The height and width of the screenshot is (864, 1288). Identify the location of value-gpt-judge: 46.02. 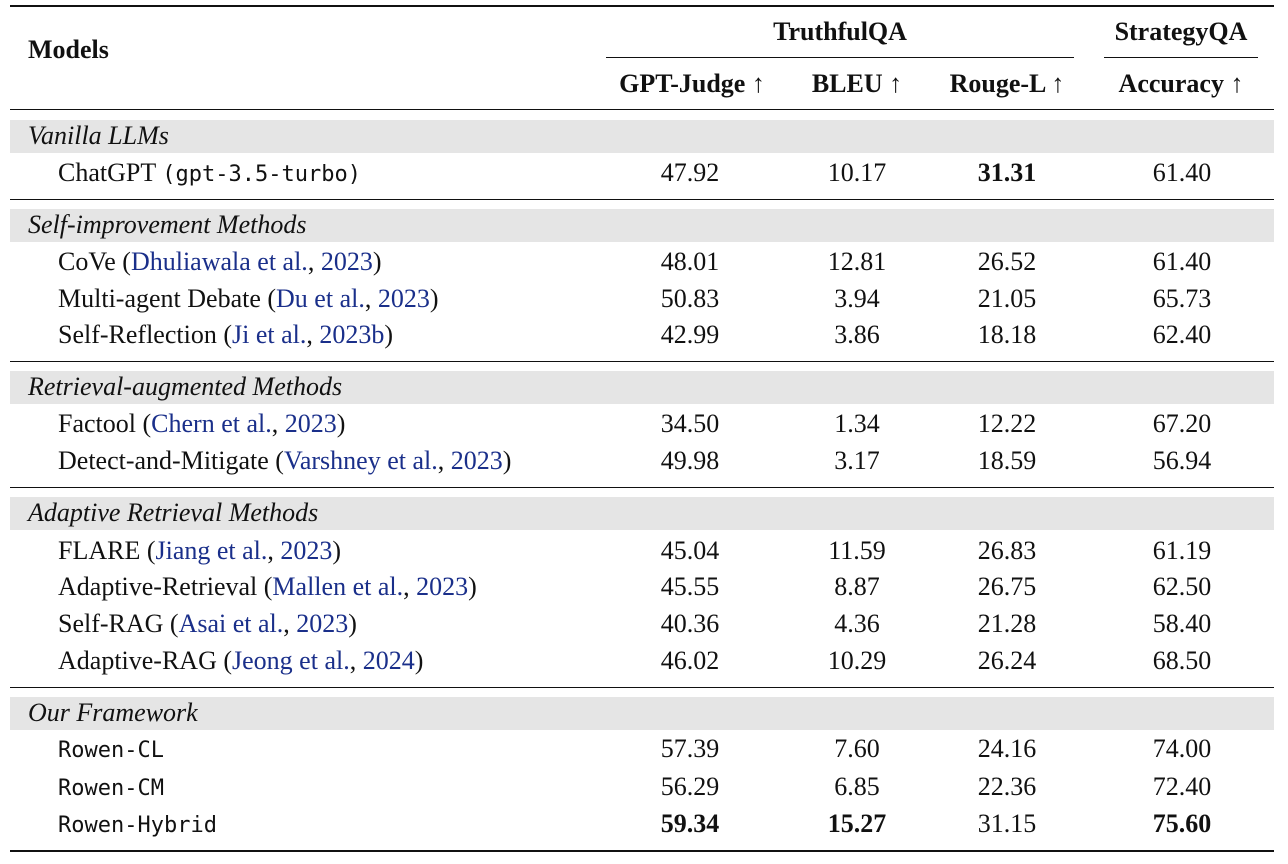
(690, 660).